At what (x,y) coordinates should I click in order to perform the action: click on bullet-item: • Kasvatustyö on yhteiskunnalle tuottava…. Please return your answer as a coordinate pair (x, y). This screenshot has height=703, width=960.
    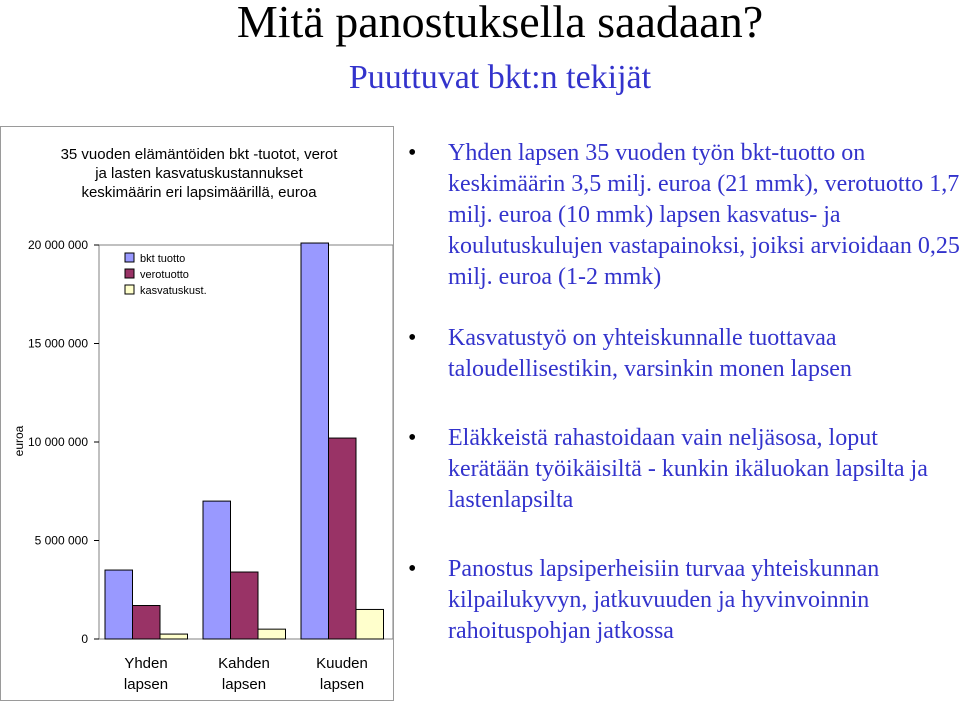
    Looking at the image, I should click on (684, 354).